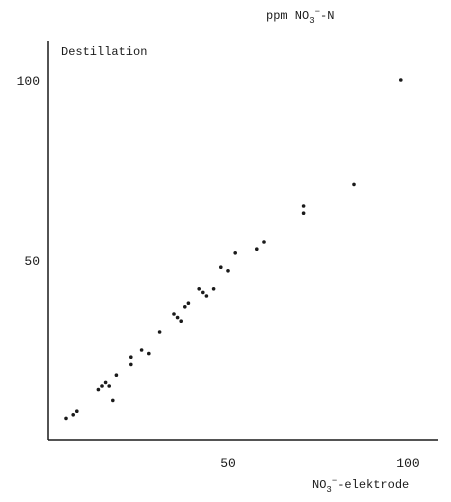 The image size is (451, 502). Describe the element at coordinates (32, 261) in the screenshot. I see `y-tick-label: 50` at that location.